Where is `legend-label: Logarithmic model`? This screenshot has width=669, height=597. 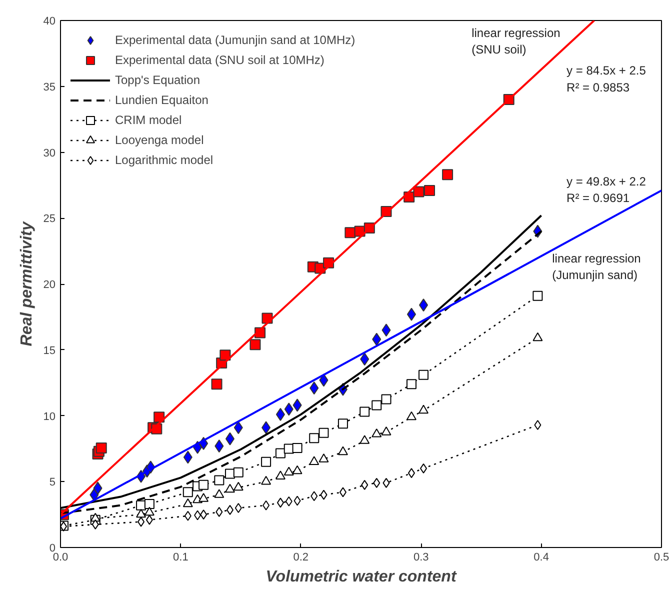 legend-label: Logarithmic model is located at coordinates (164, 160).